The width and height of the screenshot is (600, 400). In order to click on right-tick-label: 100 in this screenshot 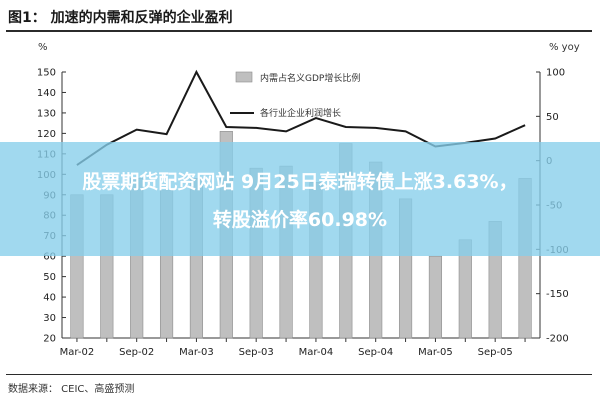, I will do `click(555, 73)`.